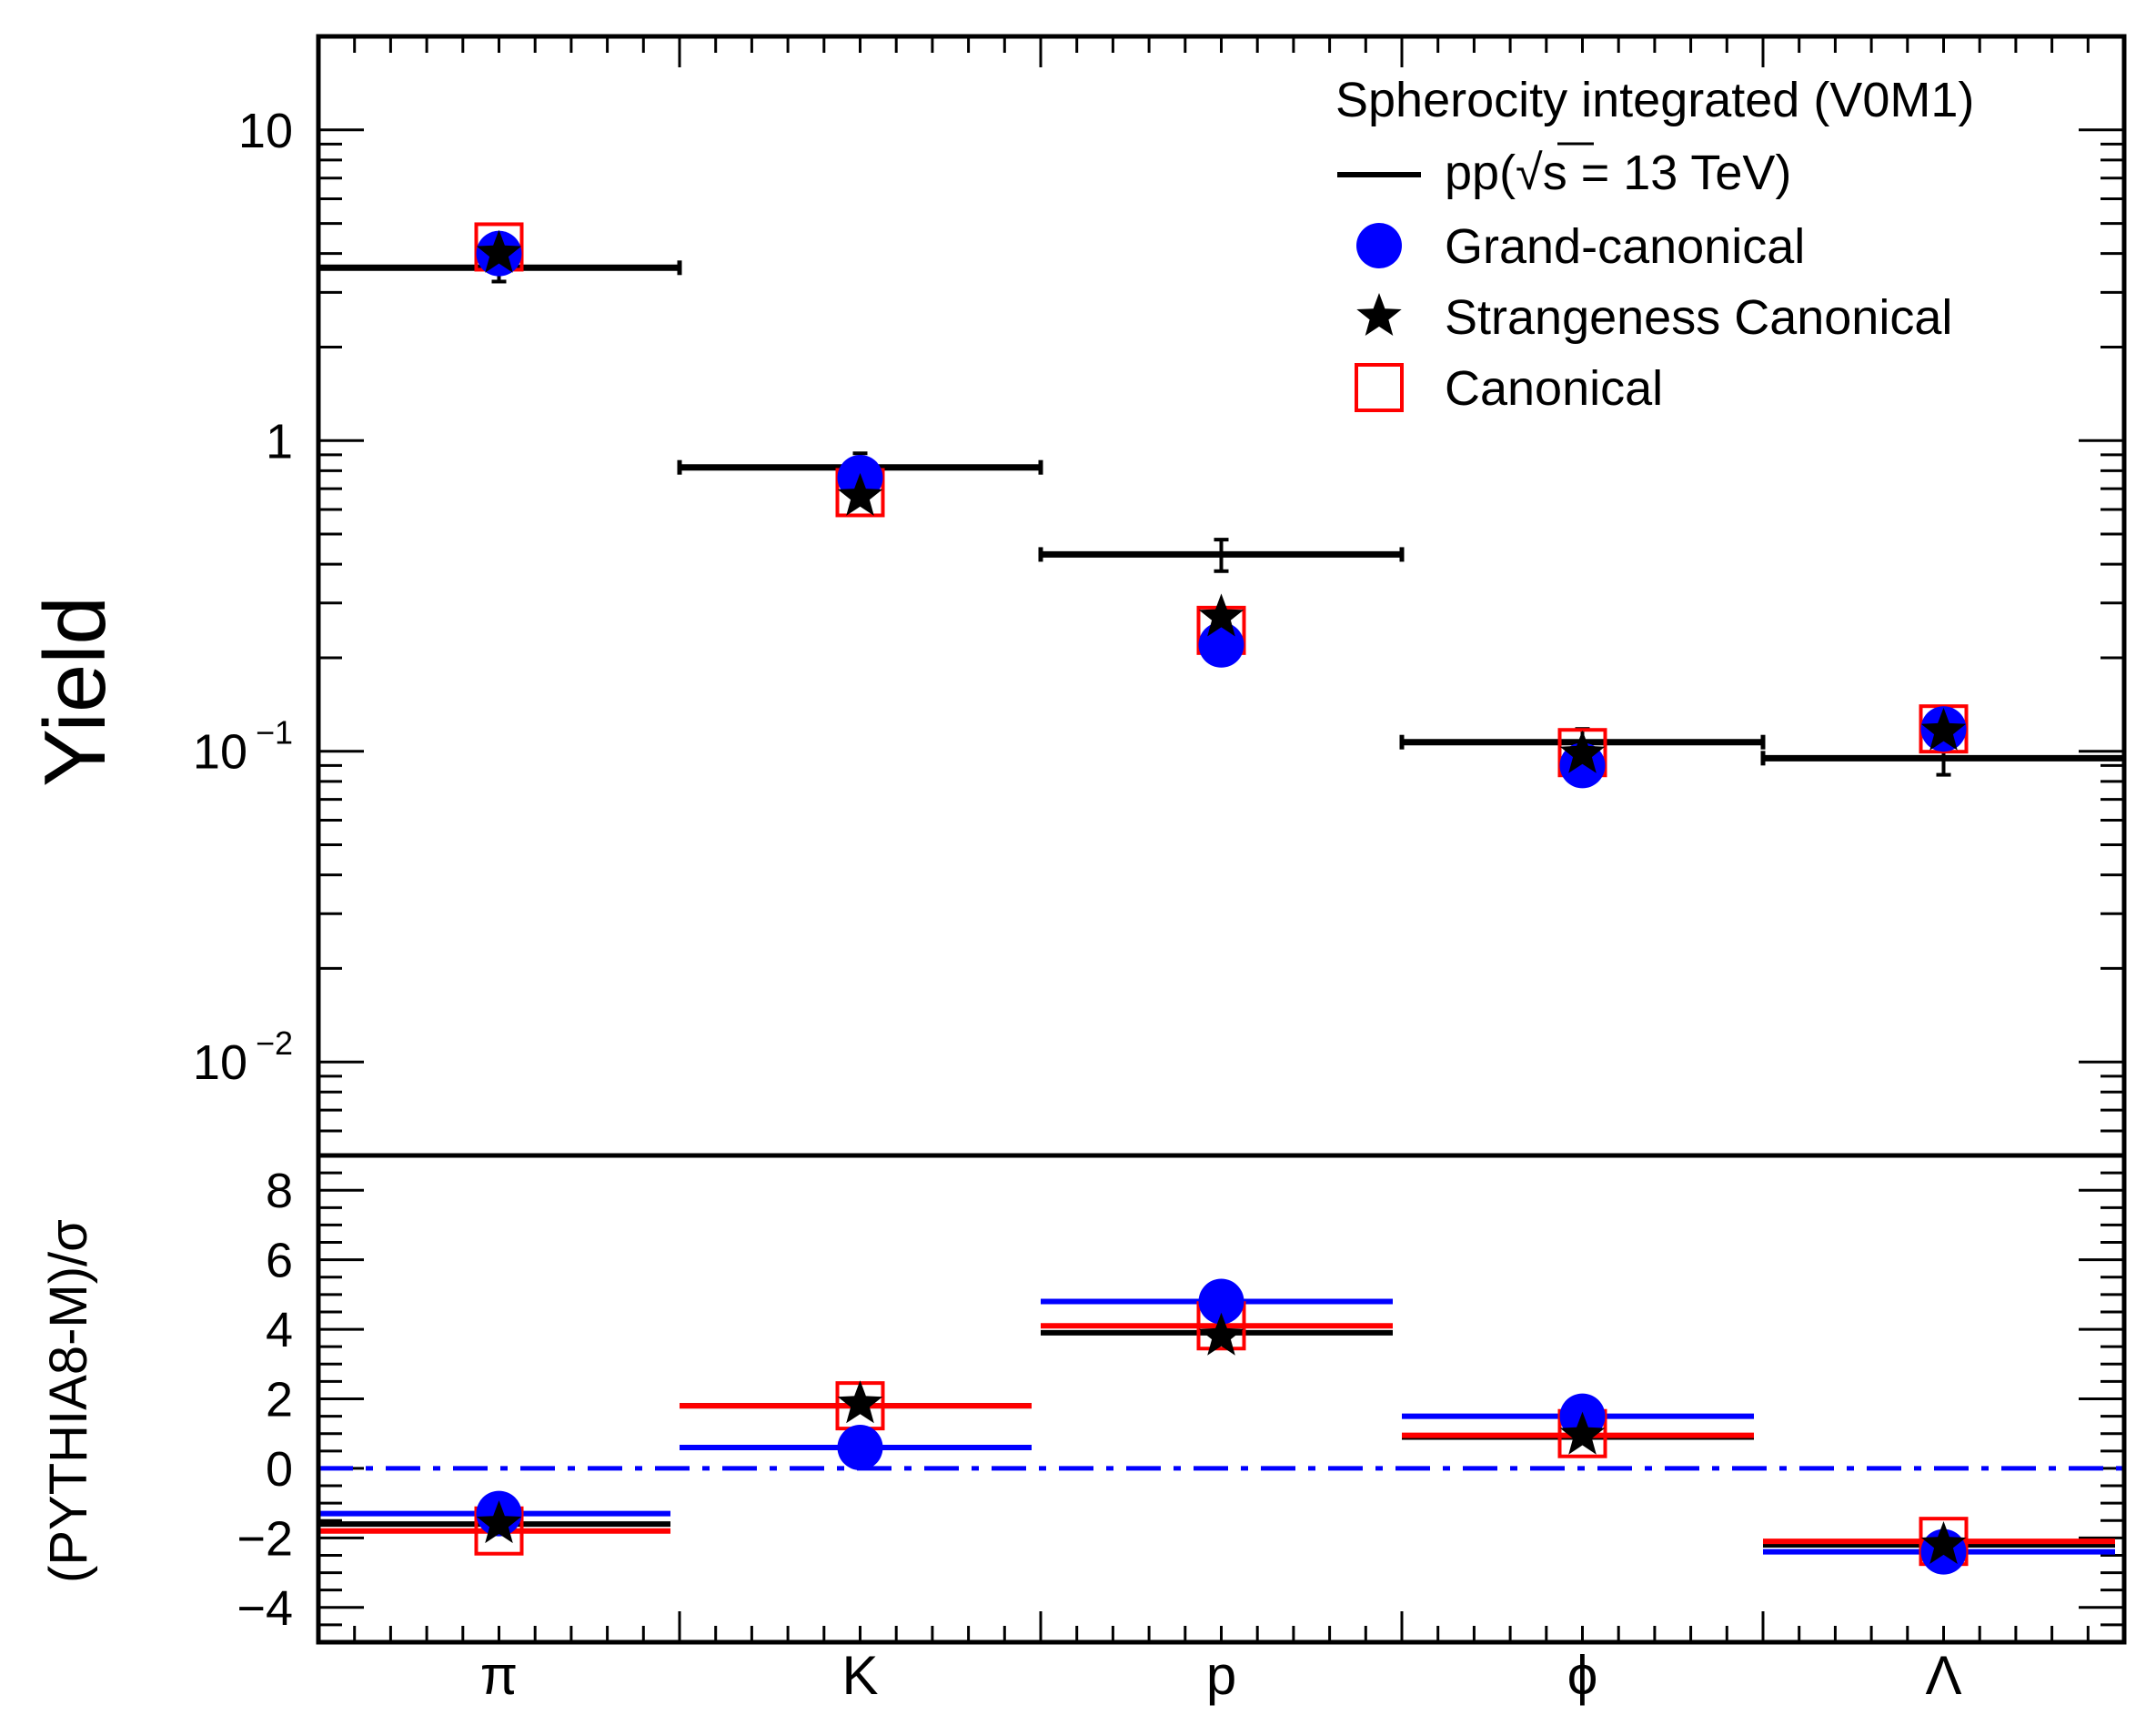 This screenshot has height=1715, width=2156. Describe the element at coordinates (1698, 317) in the screenshot. I see `legend-label: Strangeness Canonical` at that location.